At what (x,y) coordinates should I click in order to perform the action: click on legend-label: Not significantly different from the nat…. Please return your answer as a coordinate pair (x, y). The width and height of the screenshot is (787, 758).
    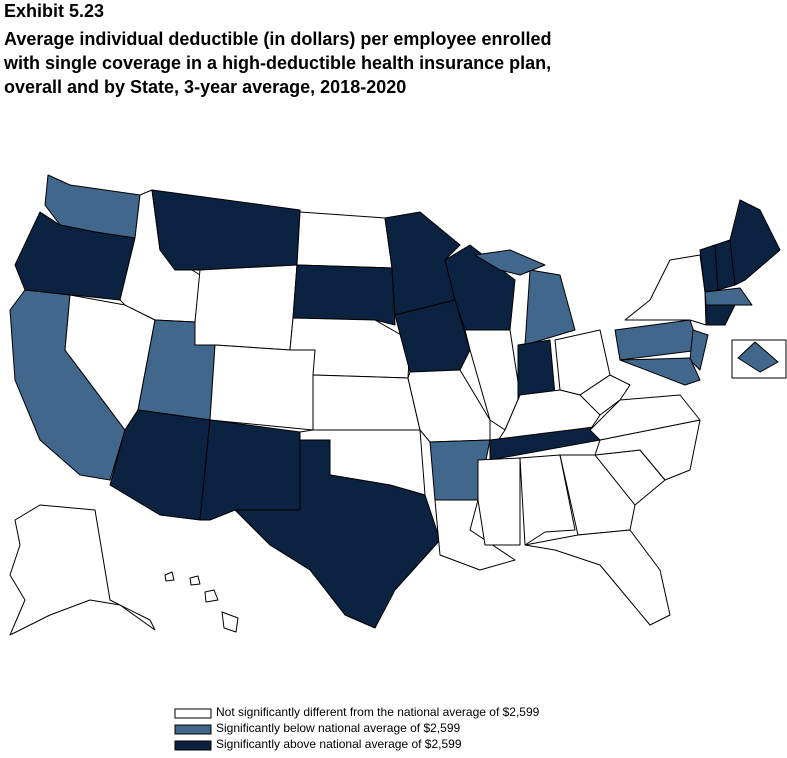
    Looking at the image, I should click on (378, 712).